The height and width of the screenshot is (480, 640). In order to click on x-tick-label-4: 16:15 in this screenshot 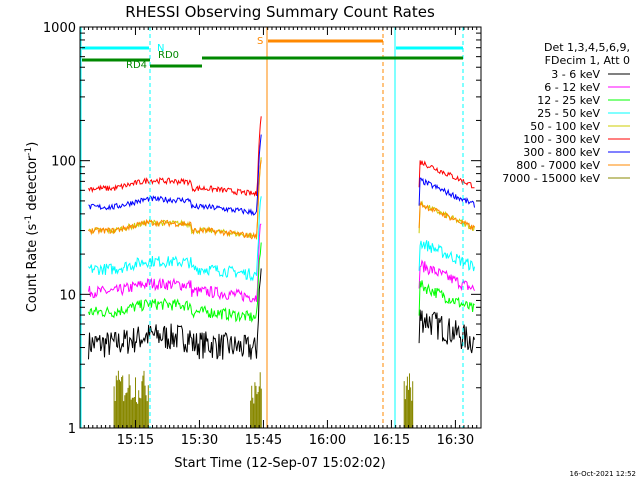, I will do `click(391, 440)`.